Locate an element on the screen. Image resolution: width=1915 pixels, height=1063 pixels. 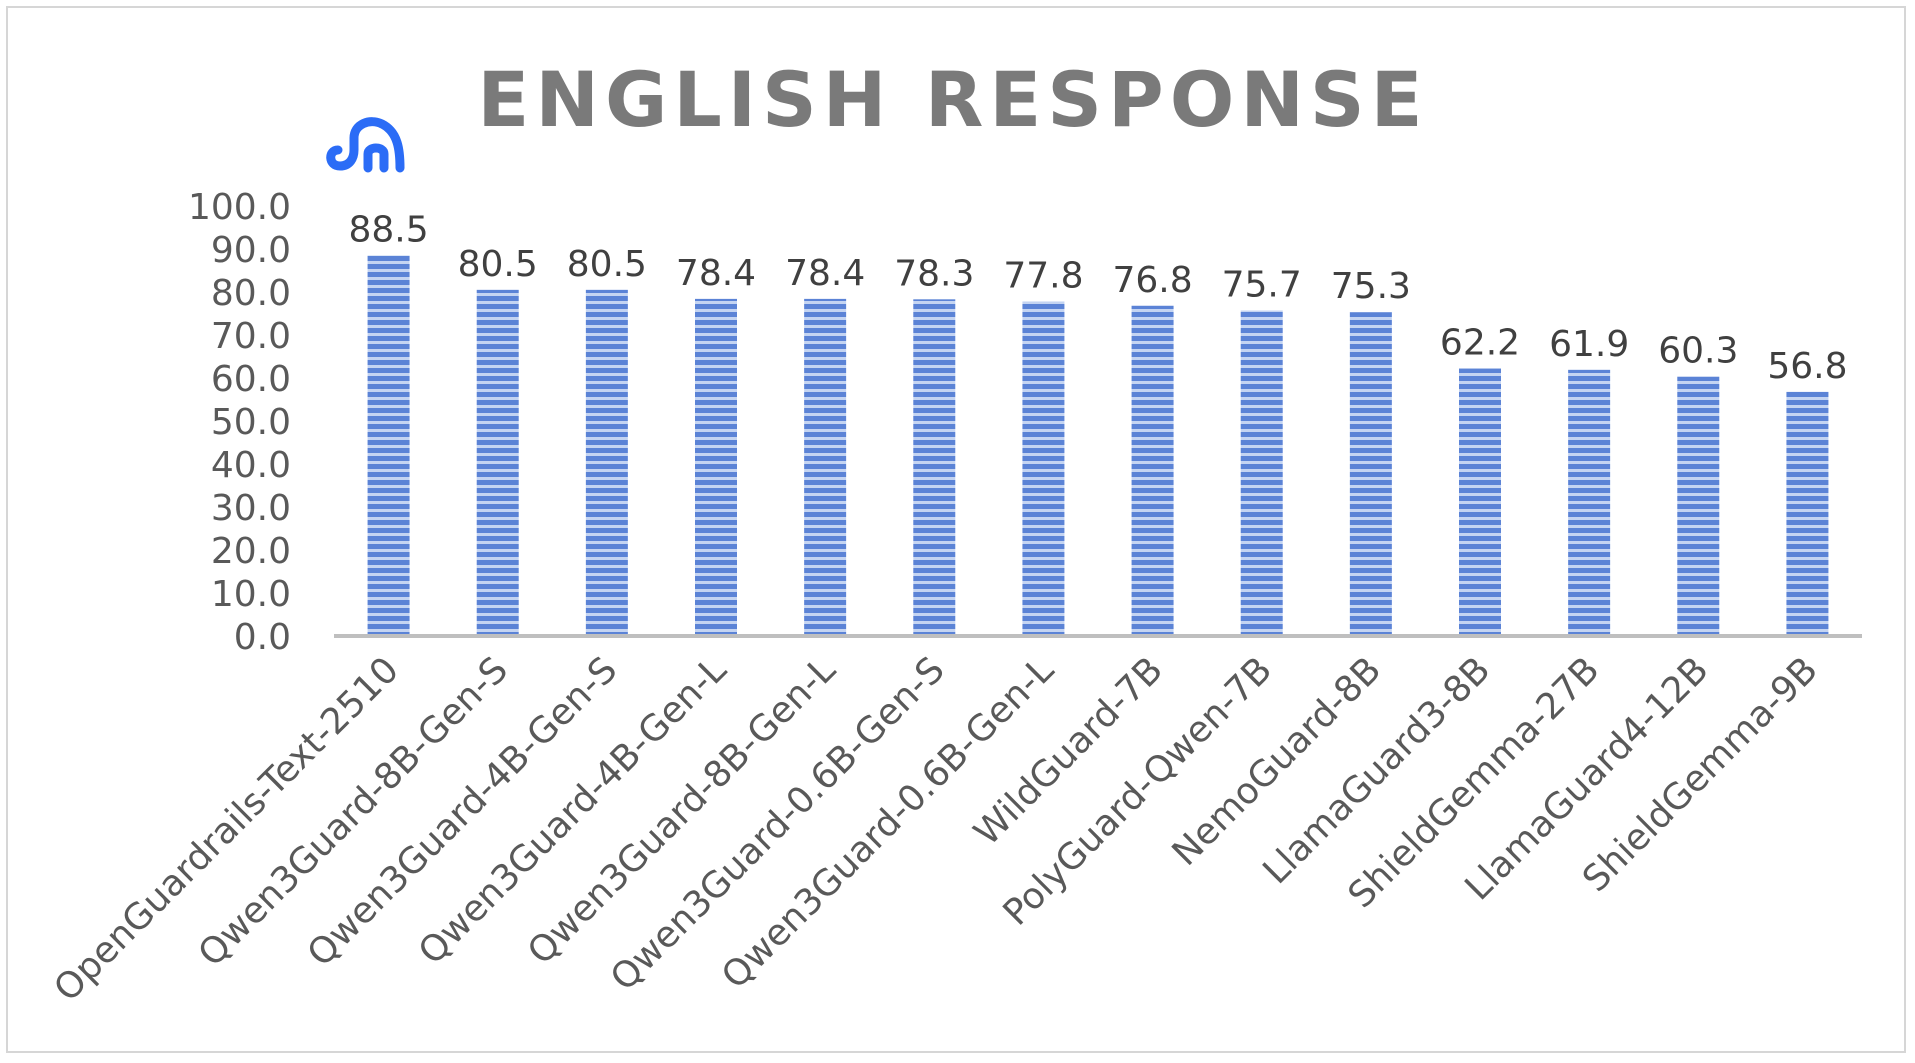
y-tick-label: 10.0 is located at coordinates (251, 594).